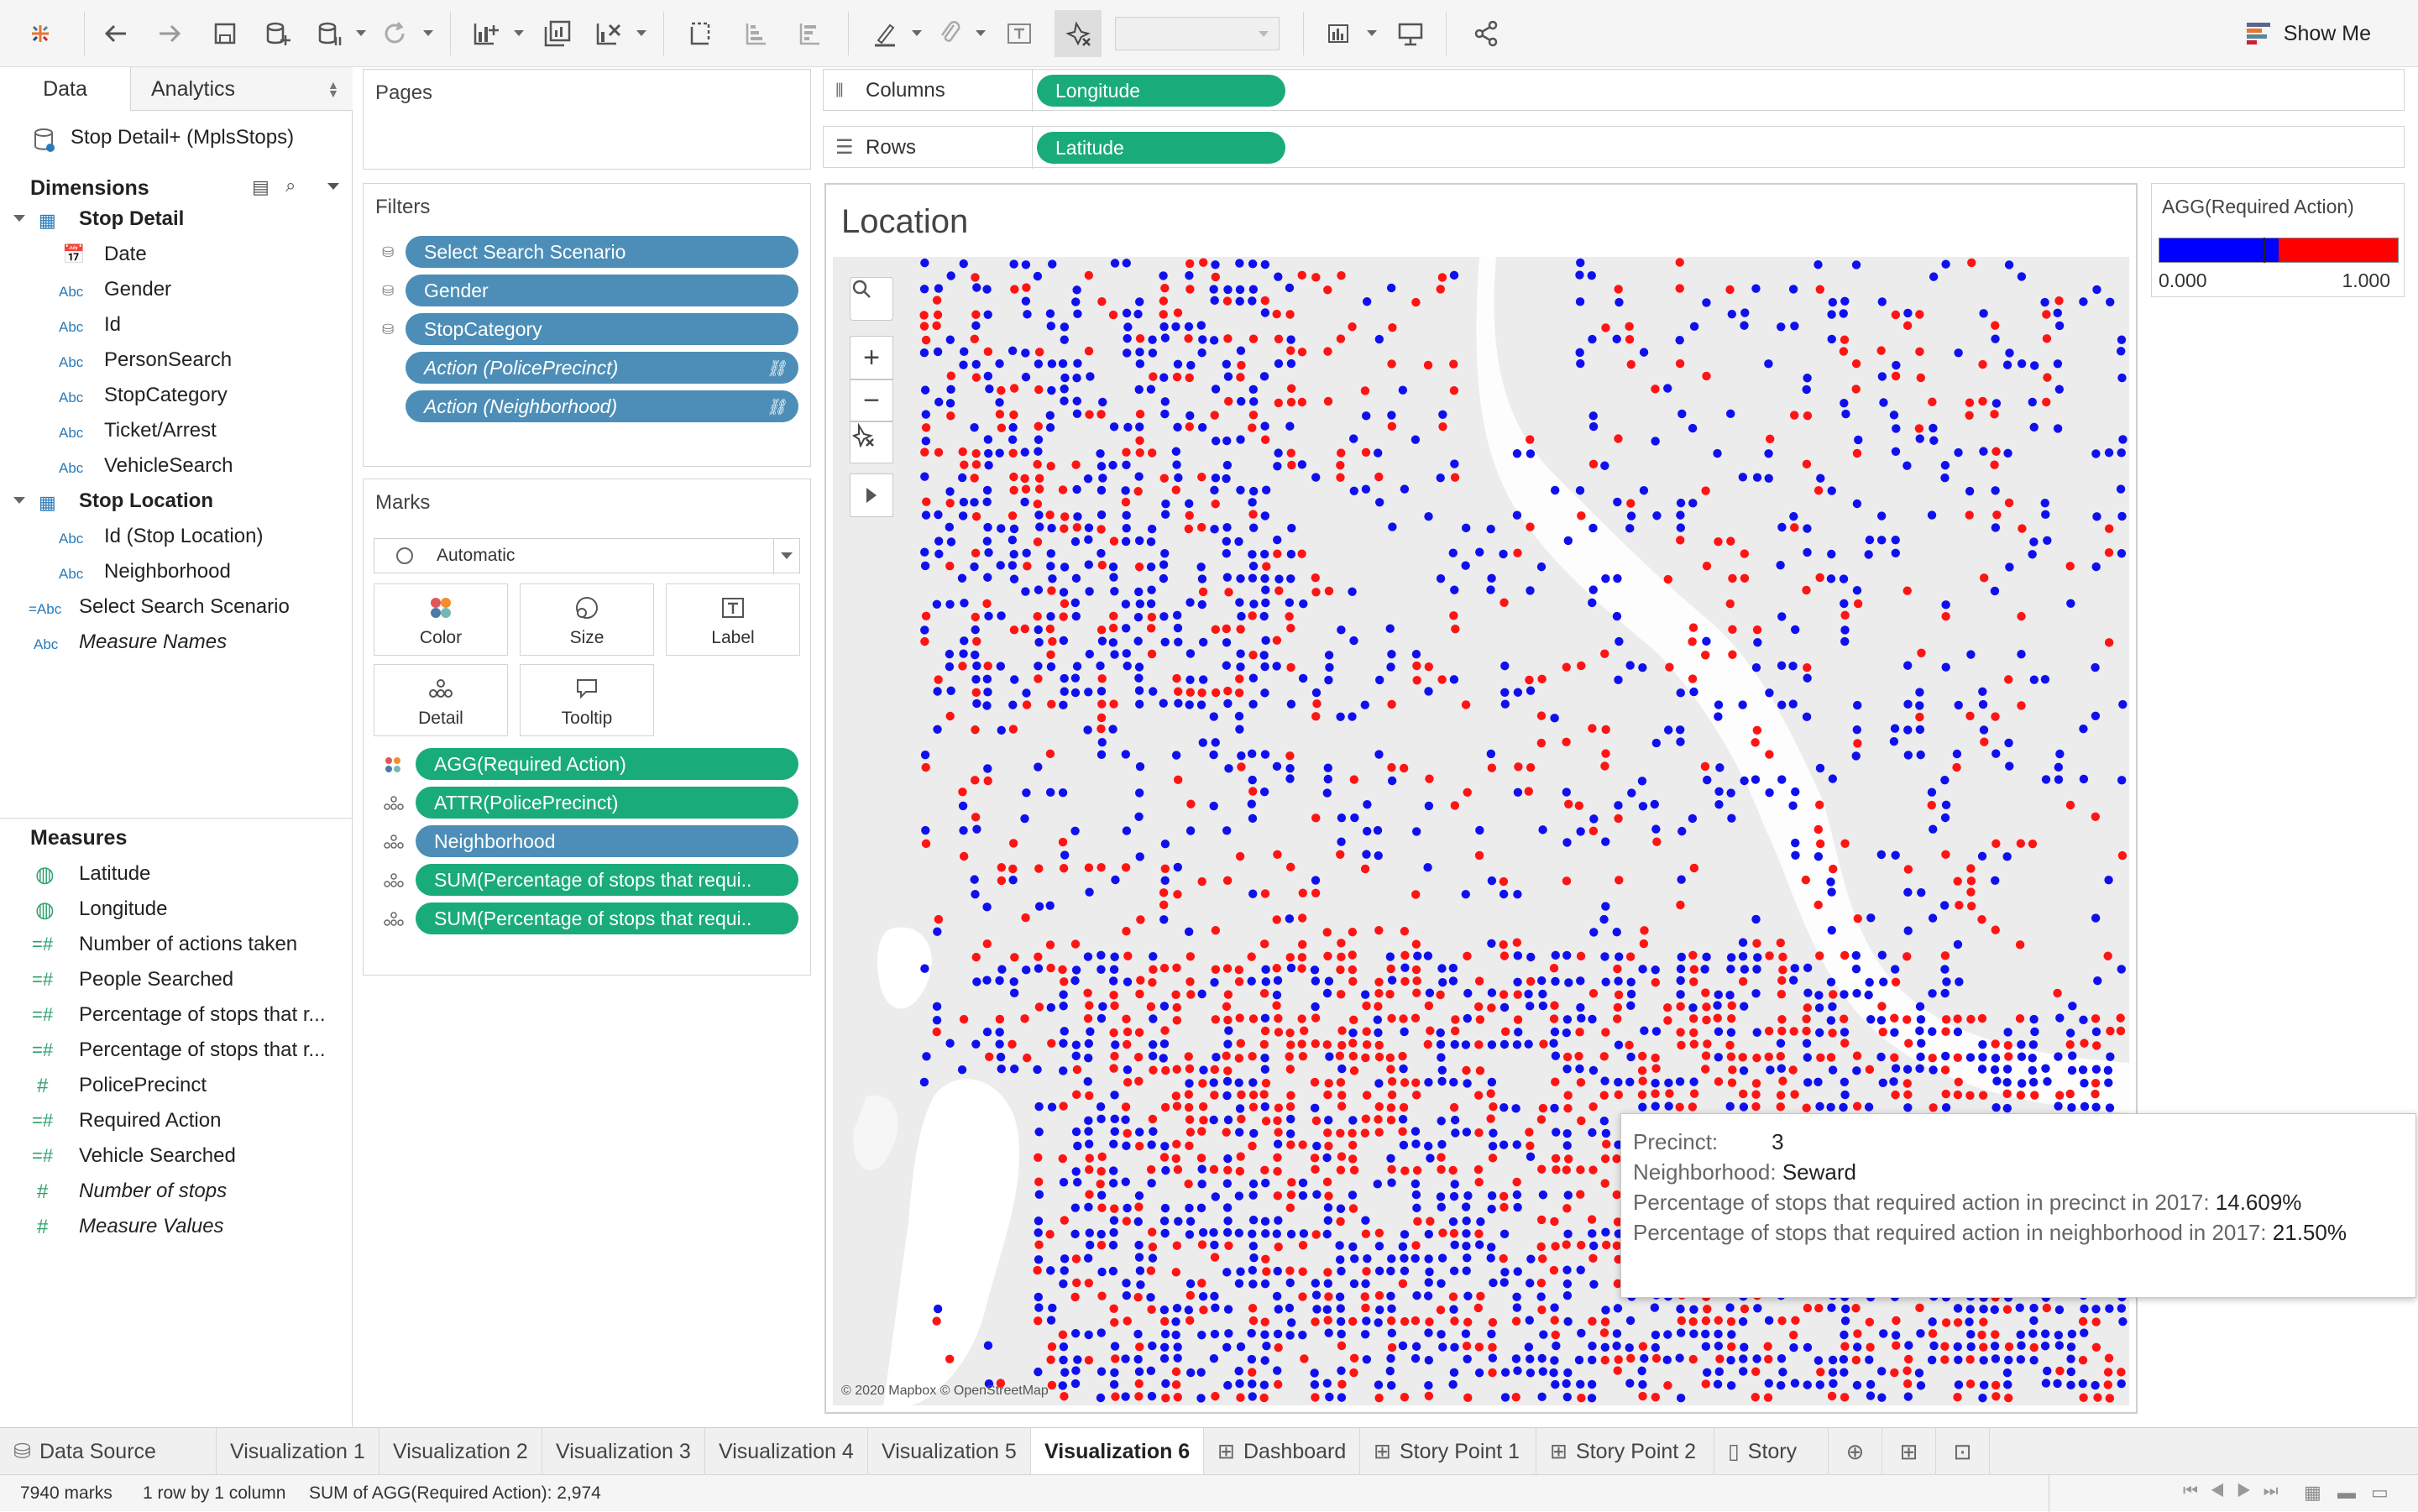  Describe the element at coordinates (169, 33) in the screenshot. I see `redo-icon` at that location.